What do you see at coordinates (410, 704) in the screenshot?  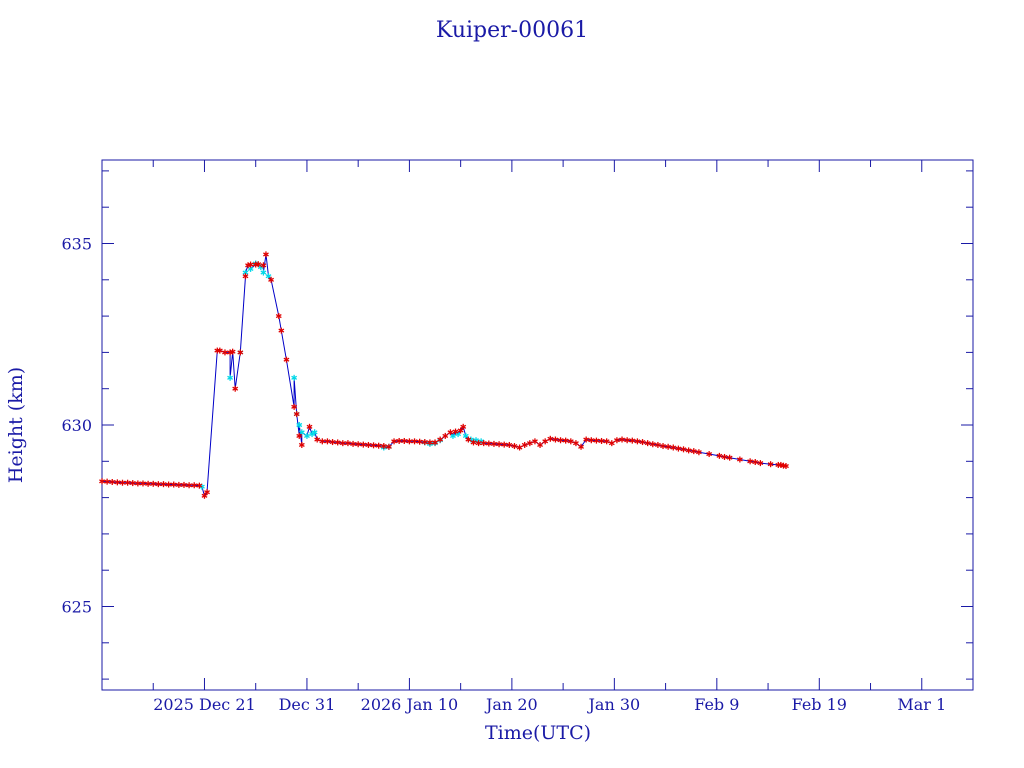 I see `x-tick-label: 2026 Jan 10` at bounding box center [410, 704].